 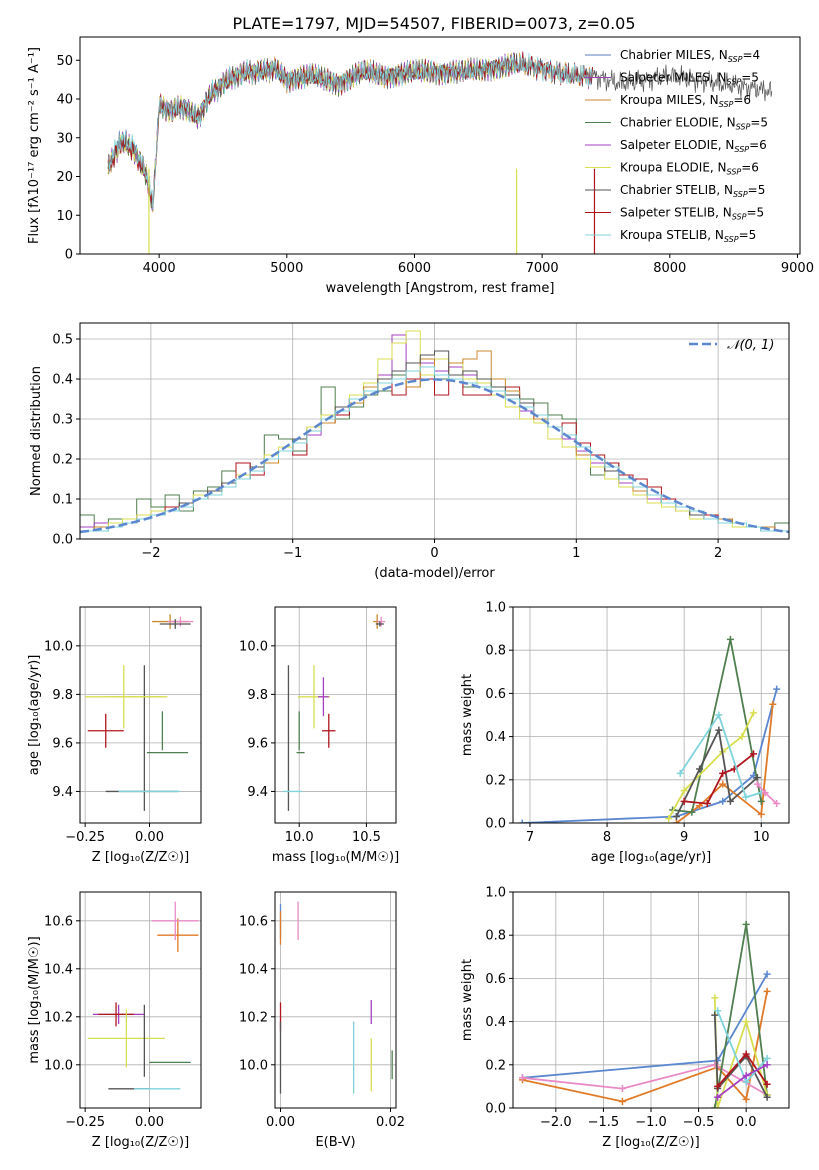 What do you see at coordinates (390, 1122) in the screenshot?
I see `x-tick-label: 0.02` at bounding box center [390, 1122].